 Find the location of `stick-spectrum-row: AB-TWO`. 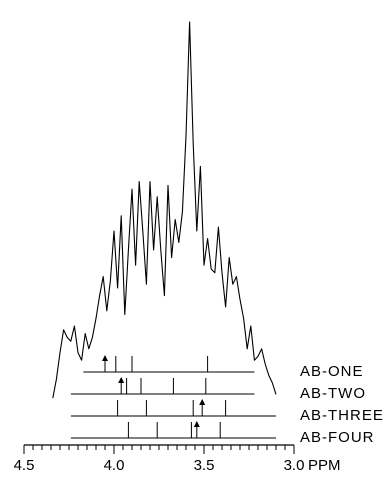

stick-spectrum-row: AB-TWO is located at coordinates (218, 389).